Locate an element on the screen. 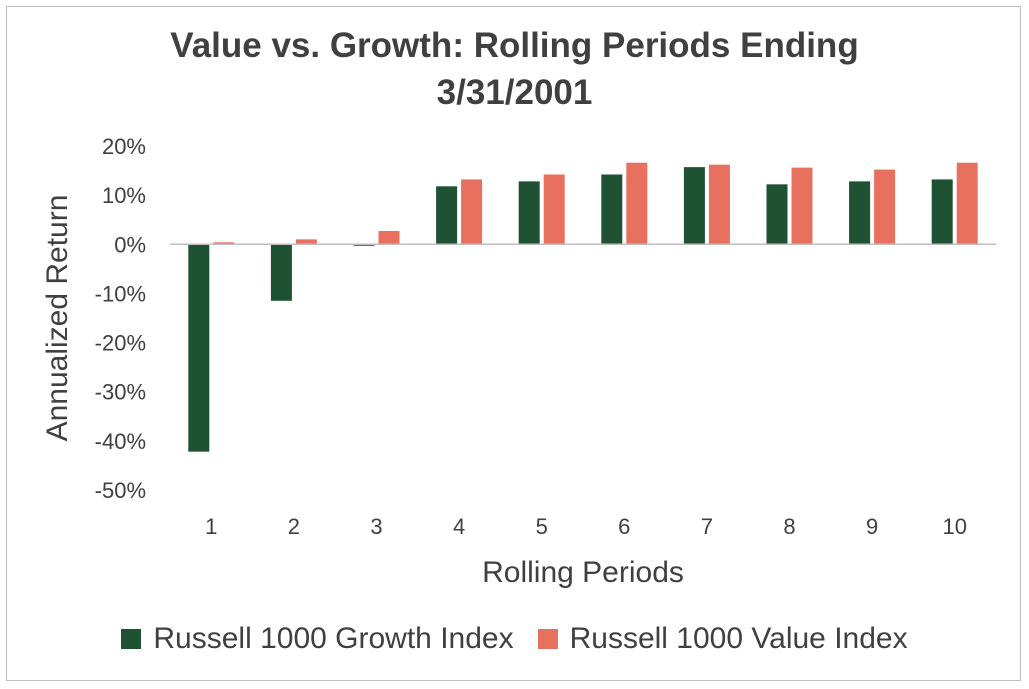  chart-title-line-1: Value vs. Growth: Rolling Periods Ending is located at coordinates (514, 45).